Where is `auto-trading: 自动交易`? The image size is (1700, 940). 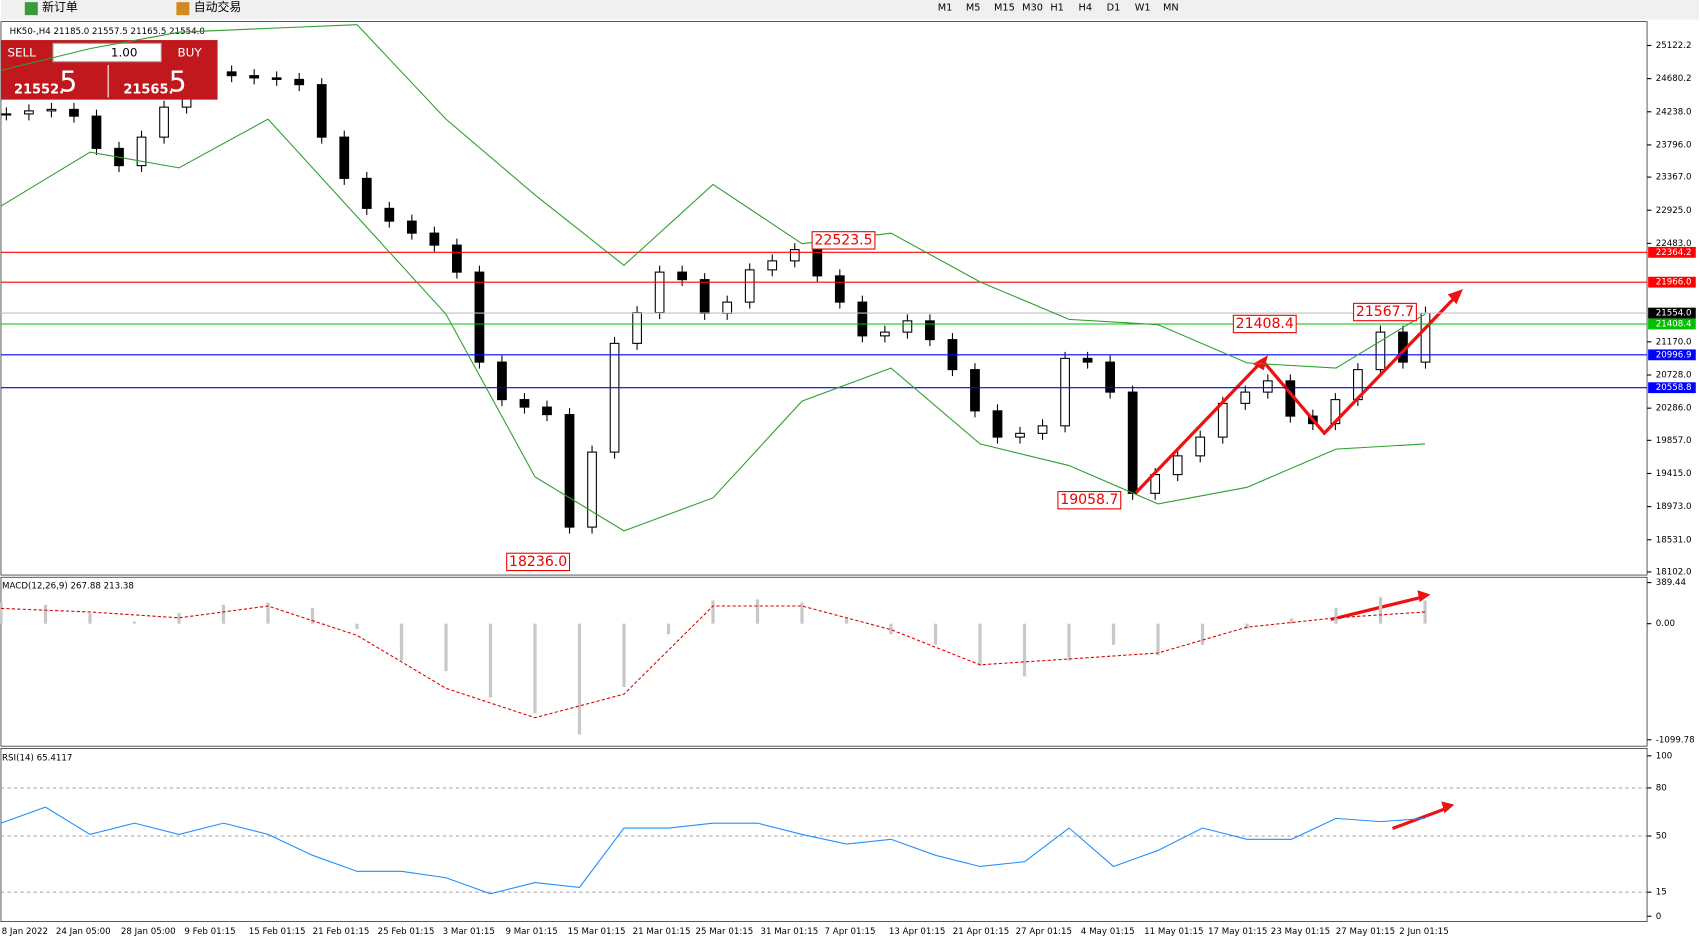
auto-trading: 自动交易 is located at coordinates (218, 7).